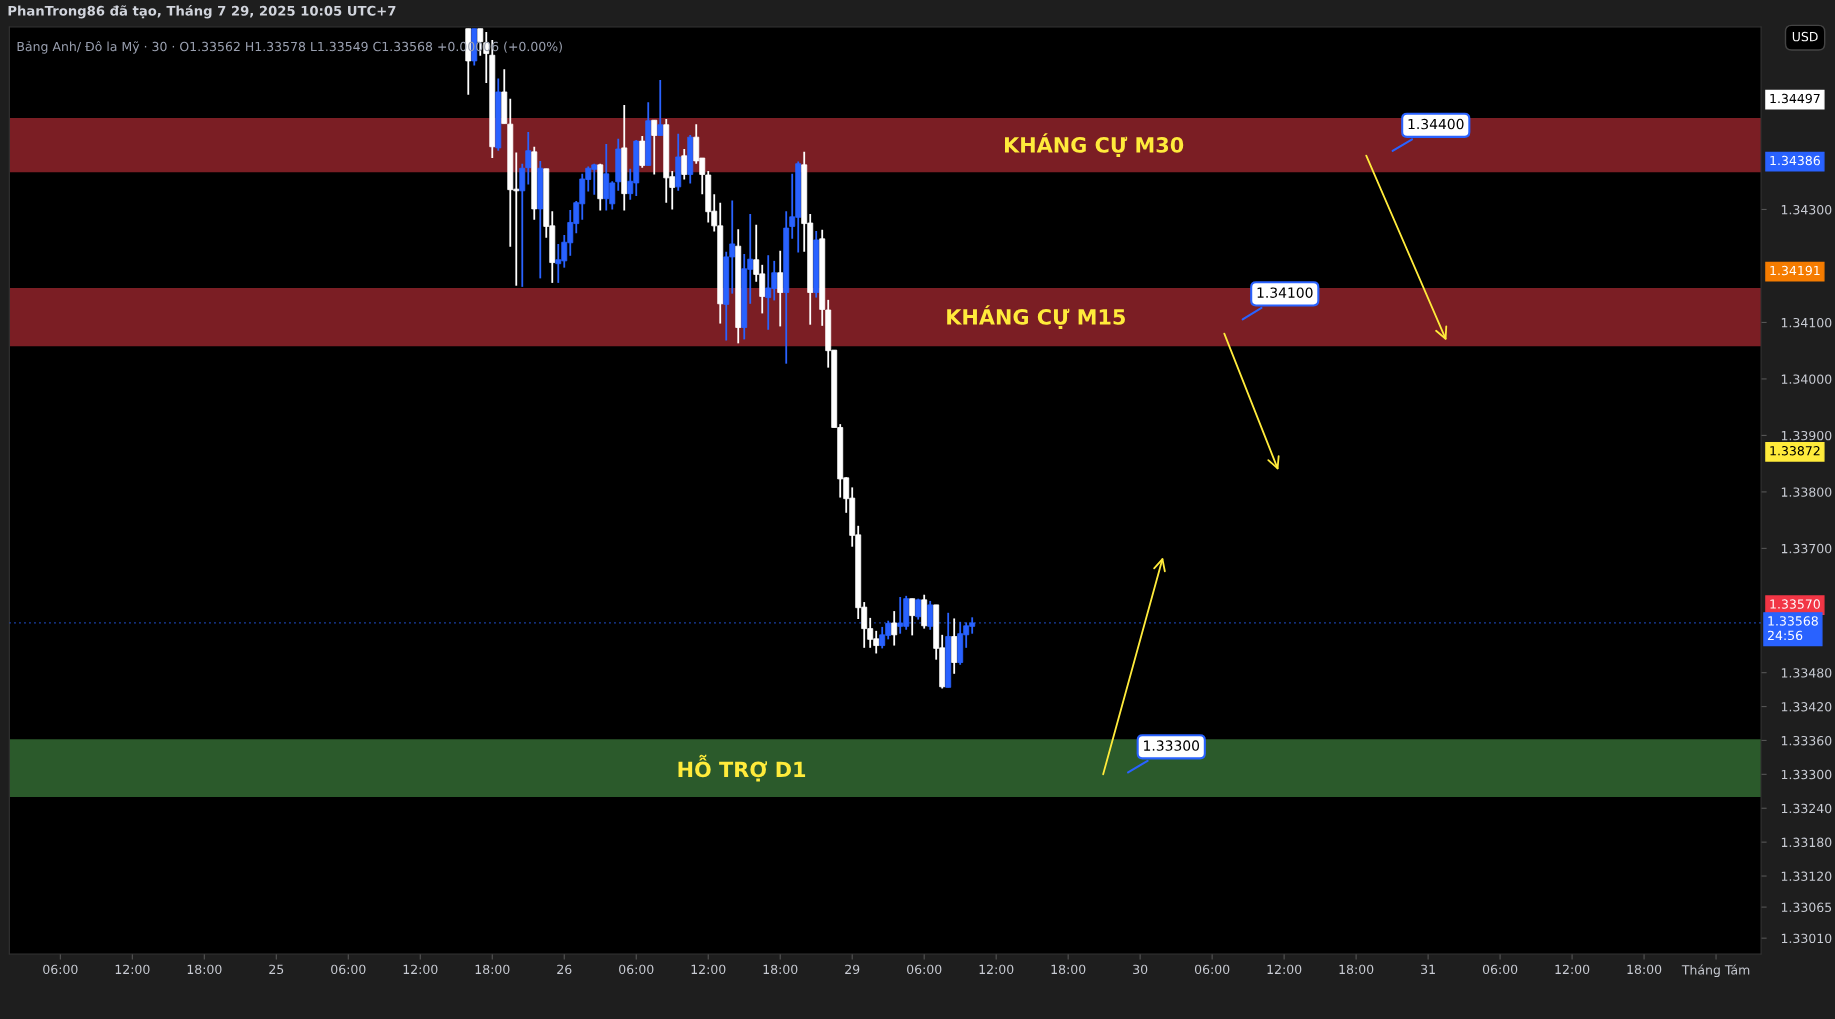 The width and height of the screenshot is (1835, 1019). What do you see at coordinates (1806, 707) in the screenshot?
I see `y-tick-label: 1.33420` at bounding box center [1806, 707].